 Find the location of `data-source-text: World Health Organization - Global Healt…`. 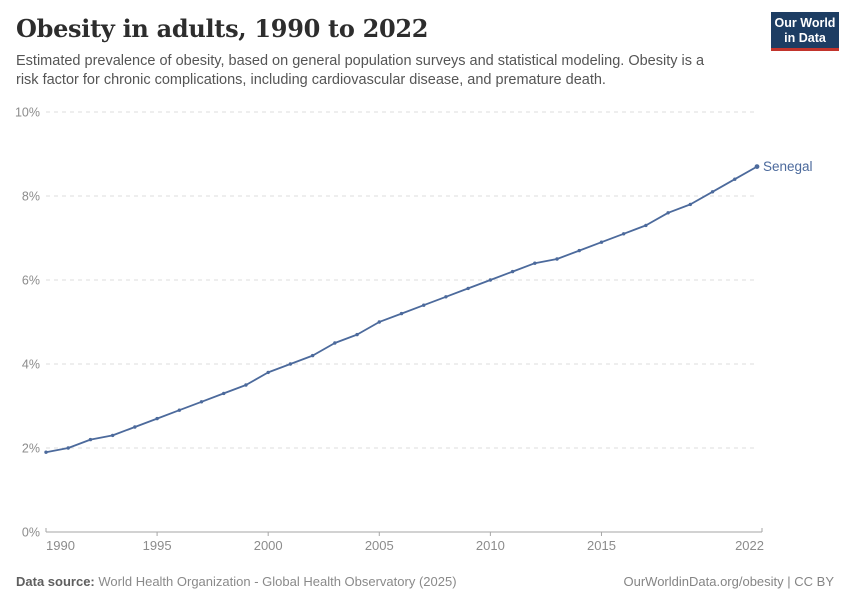

data-source-text: World Health Organization - Global Healt… is located at coordinates (277, 581).